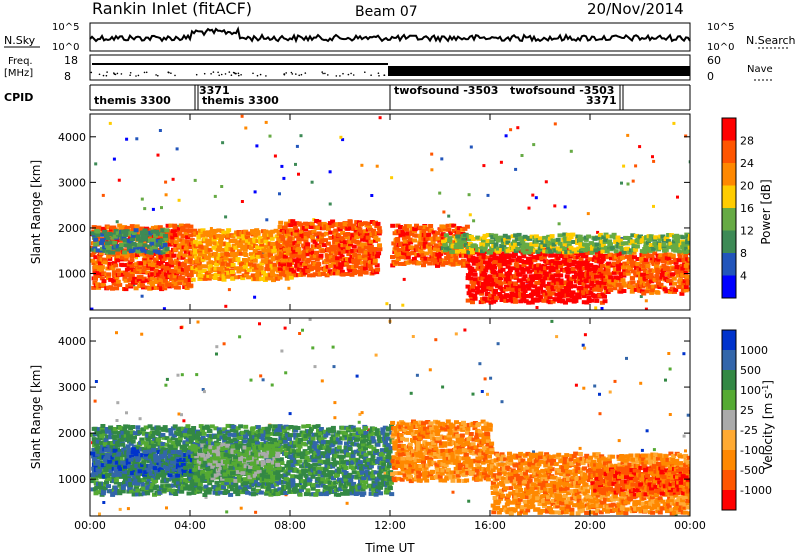 This screenshot has width=800, height=554. What do you see at coordinates (225, 74) in the screenshot?
I see `nave-point` at bounding box center [225, 74].